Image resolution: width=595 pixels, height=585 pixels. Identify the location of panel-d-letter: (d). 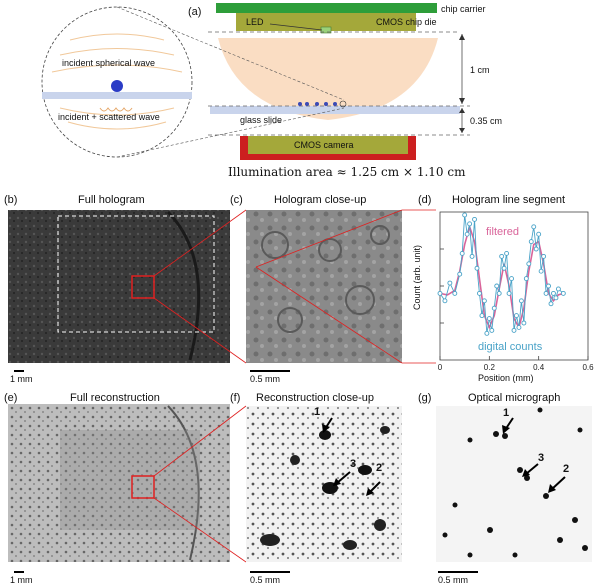
(425, 200).